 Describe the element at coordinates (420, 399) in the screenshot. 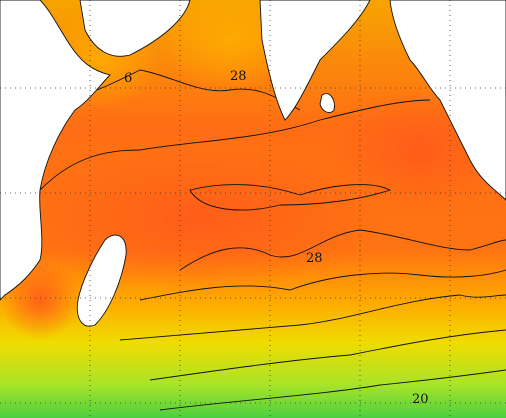

I see `contour-label: 20` at that location.